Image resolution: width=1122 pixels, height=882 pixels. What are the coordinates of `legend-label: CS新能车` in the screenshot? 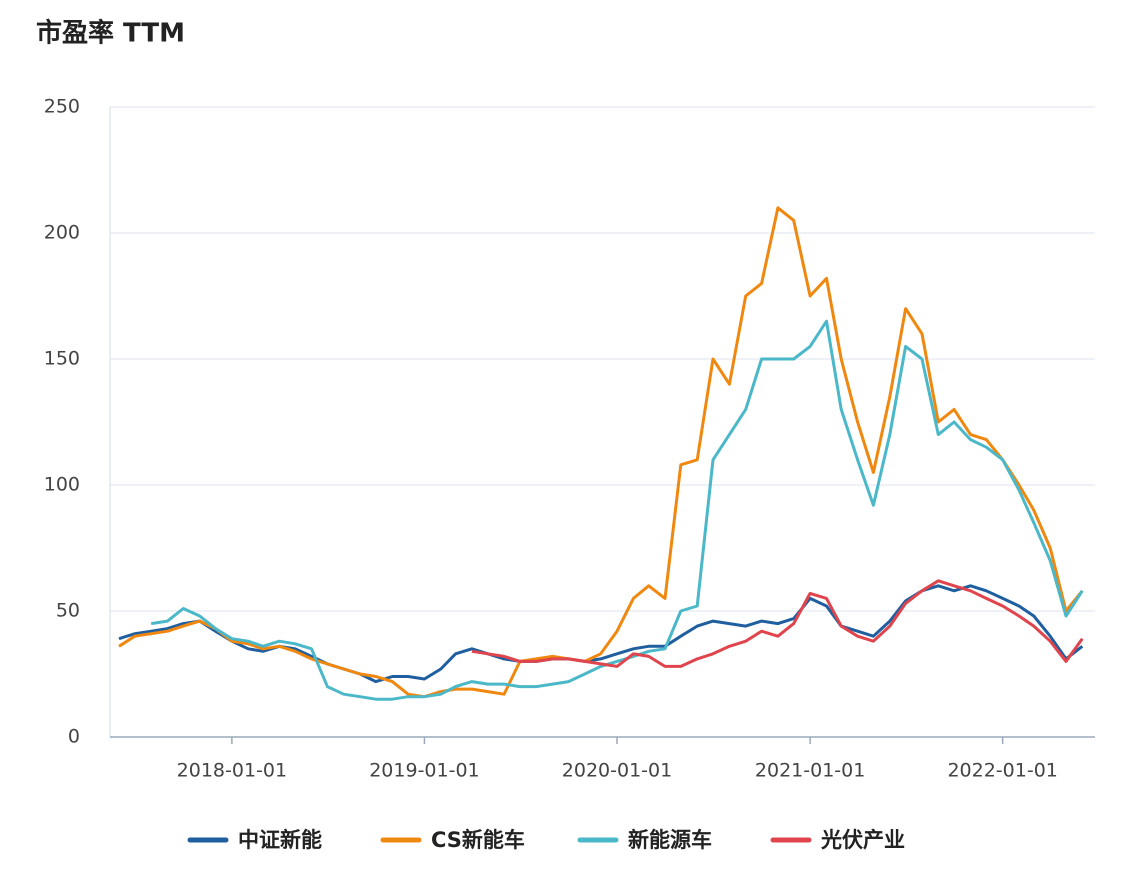 It's located at (478, 840).